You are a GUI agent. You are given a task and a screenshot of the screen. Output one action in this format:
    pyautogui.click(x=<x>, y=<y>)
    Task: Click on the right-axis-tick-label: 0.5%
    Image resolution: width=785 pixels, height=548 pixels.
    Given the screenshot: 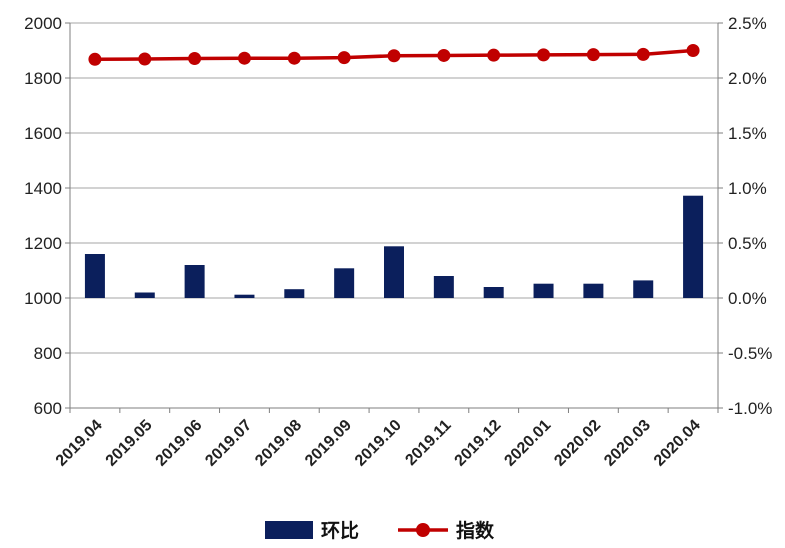 What is the action you would take?
    pyautogui.click(x=747, y=243)
    